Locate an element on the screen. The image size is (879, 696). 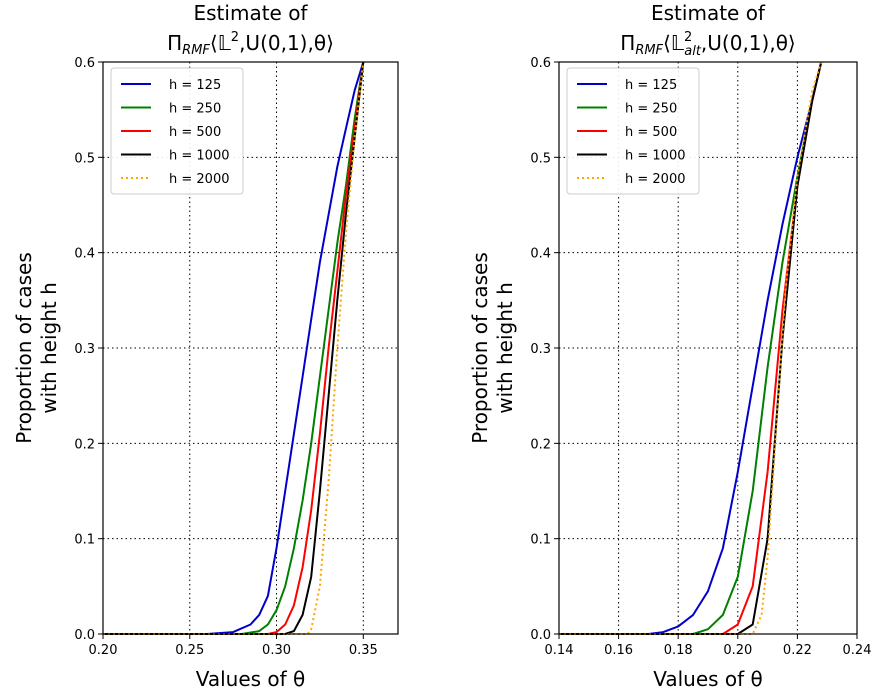
x-tick-label: 0.14 is located at coordinates (559, 650).